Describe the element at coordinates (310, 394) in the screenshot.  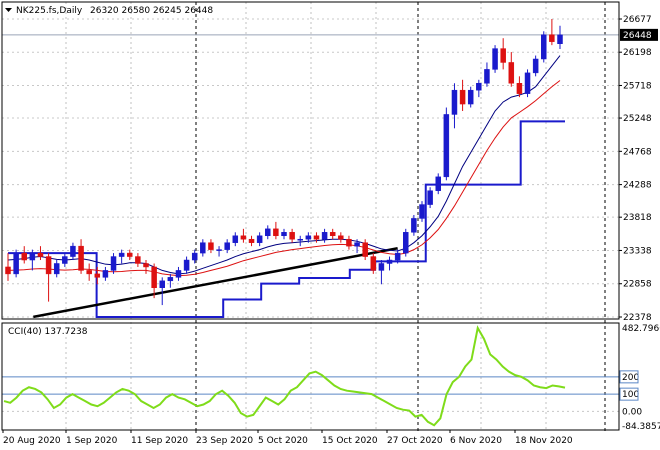
I see `cci-grid` at that location.